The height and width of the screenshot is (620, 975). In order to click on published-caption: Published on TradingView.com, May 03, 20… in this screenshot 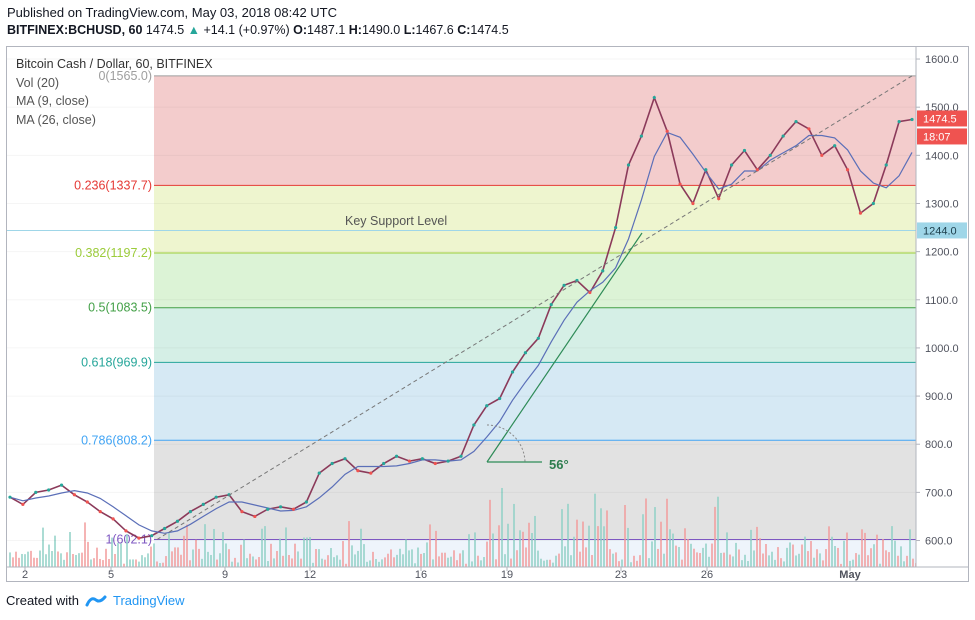, I will do `click(172, 12)`.